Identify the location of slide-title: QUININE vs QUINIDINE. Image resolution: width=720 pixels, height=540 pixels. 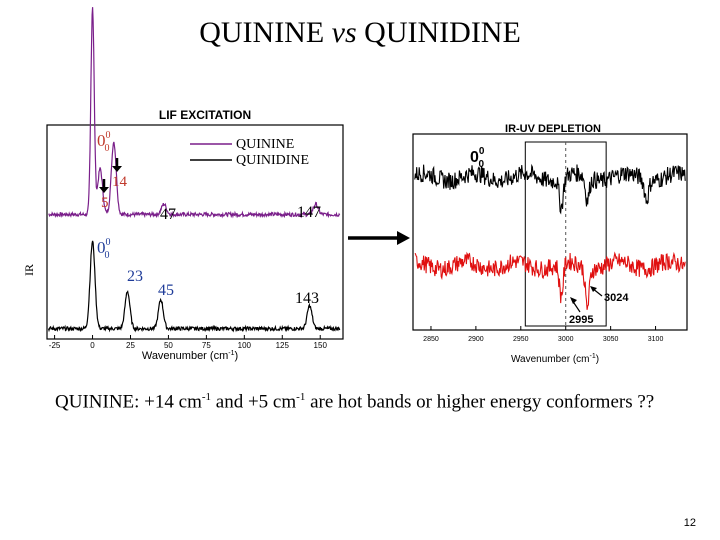
(360, 33).